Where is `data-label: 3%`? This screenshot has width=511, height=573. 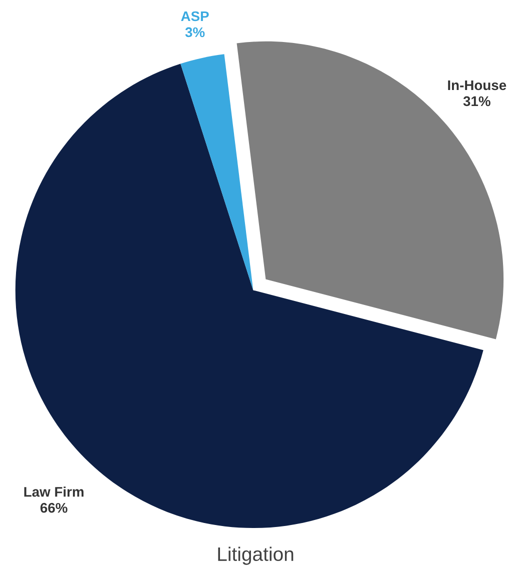
data-label: 3% is located at coordinates (195, 32).